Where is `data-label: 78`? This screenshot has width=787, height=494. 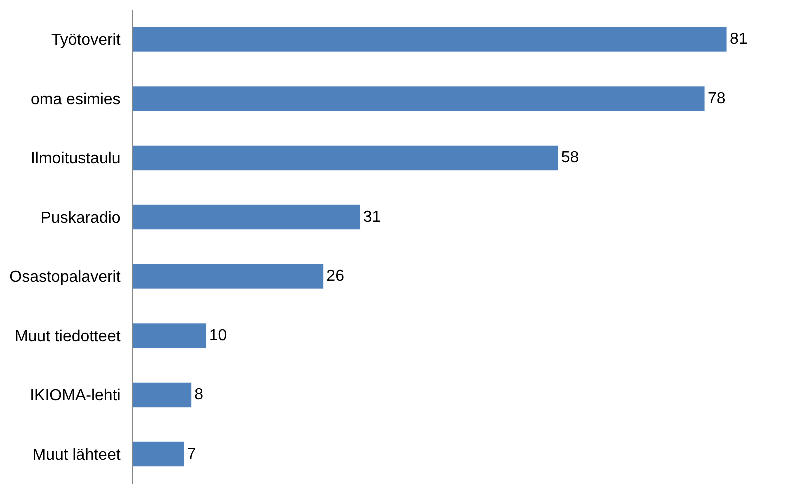 data-label: 78 is located at coordinates (717, 99).